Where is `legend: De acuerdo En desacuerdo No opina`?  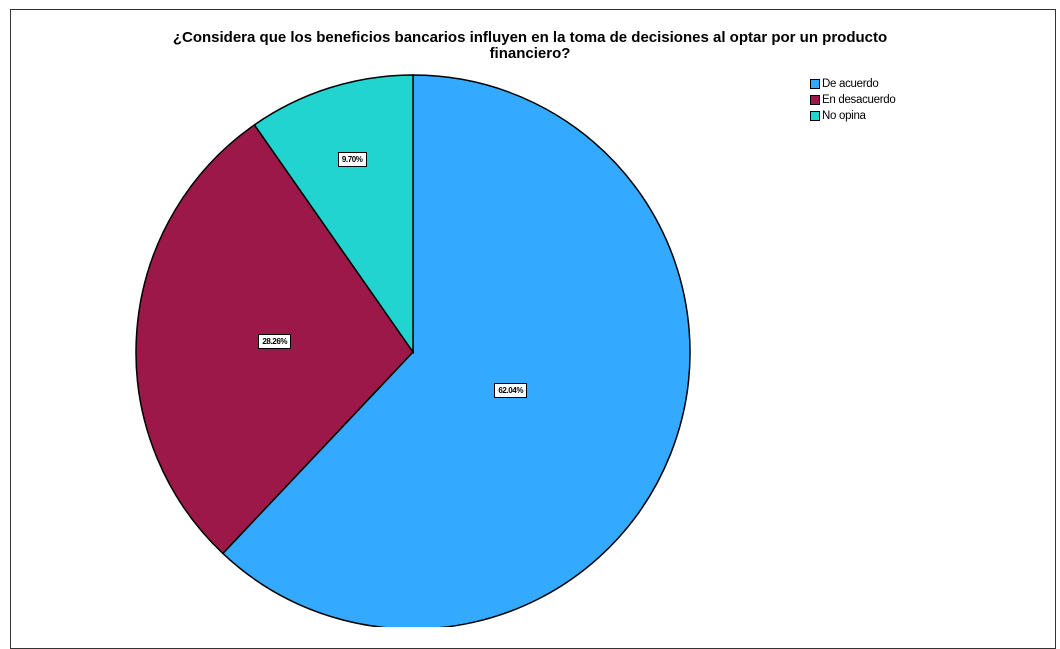 legend: De acuerdo En desacuerdo No opina is located at coordinates (853, 100).